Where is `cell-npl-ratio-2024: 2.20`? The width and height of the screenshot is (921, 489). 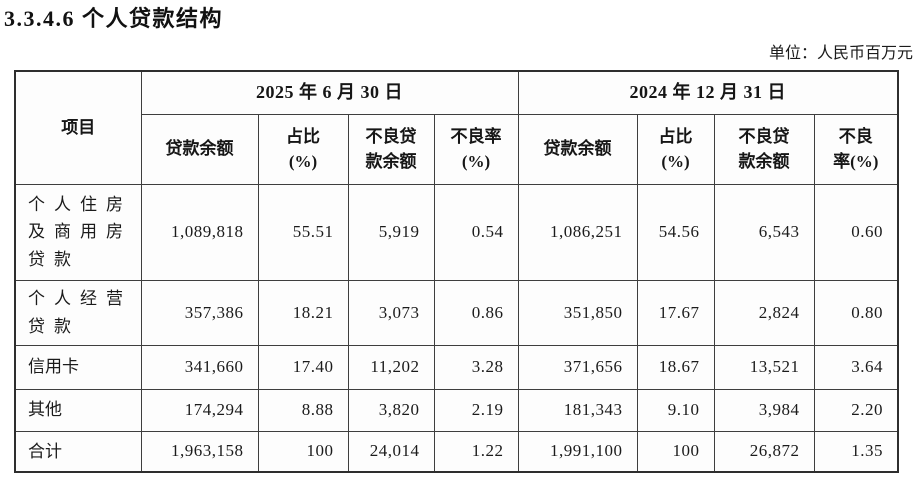 cell-npl-ratio-2024: 2.20 is located at coordinates (856, 410).